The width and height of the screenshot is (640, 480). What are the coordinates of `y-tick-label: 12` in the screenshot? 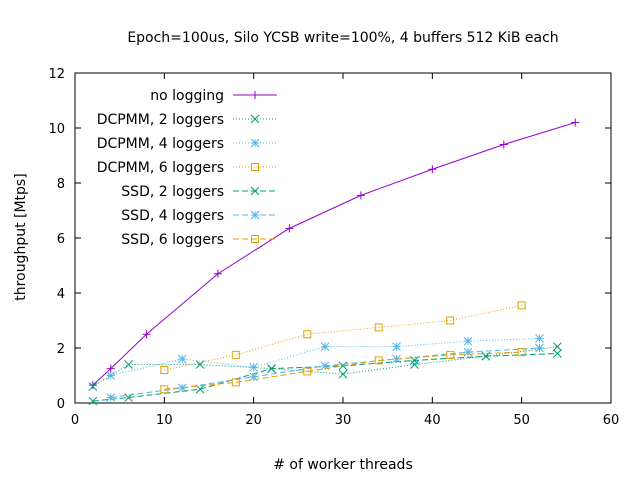 It's located at (56, 74).